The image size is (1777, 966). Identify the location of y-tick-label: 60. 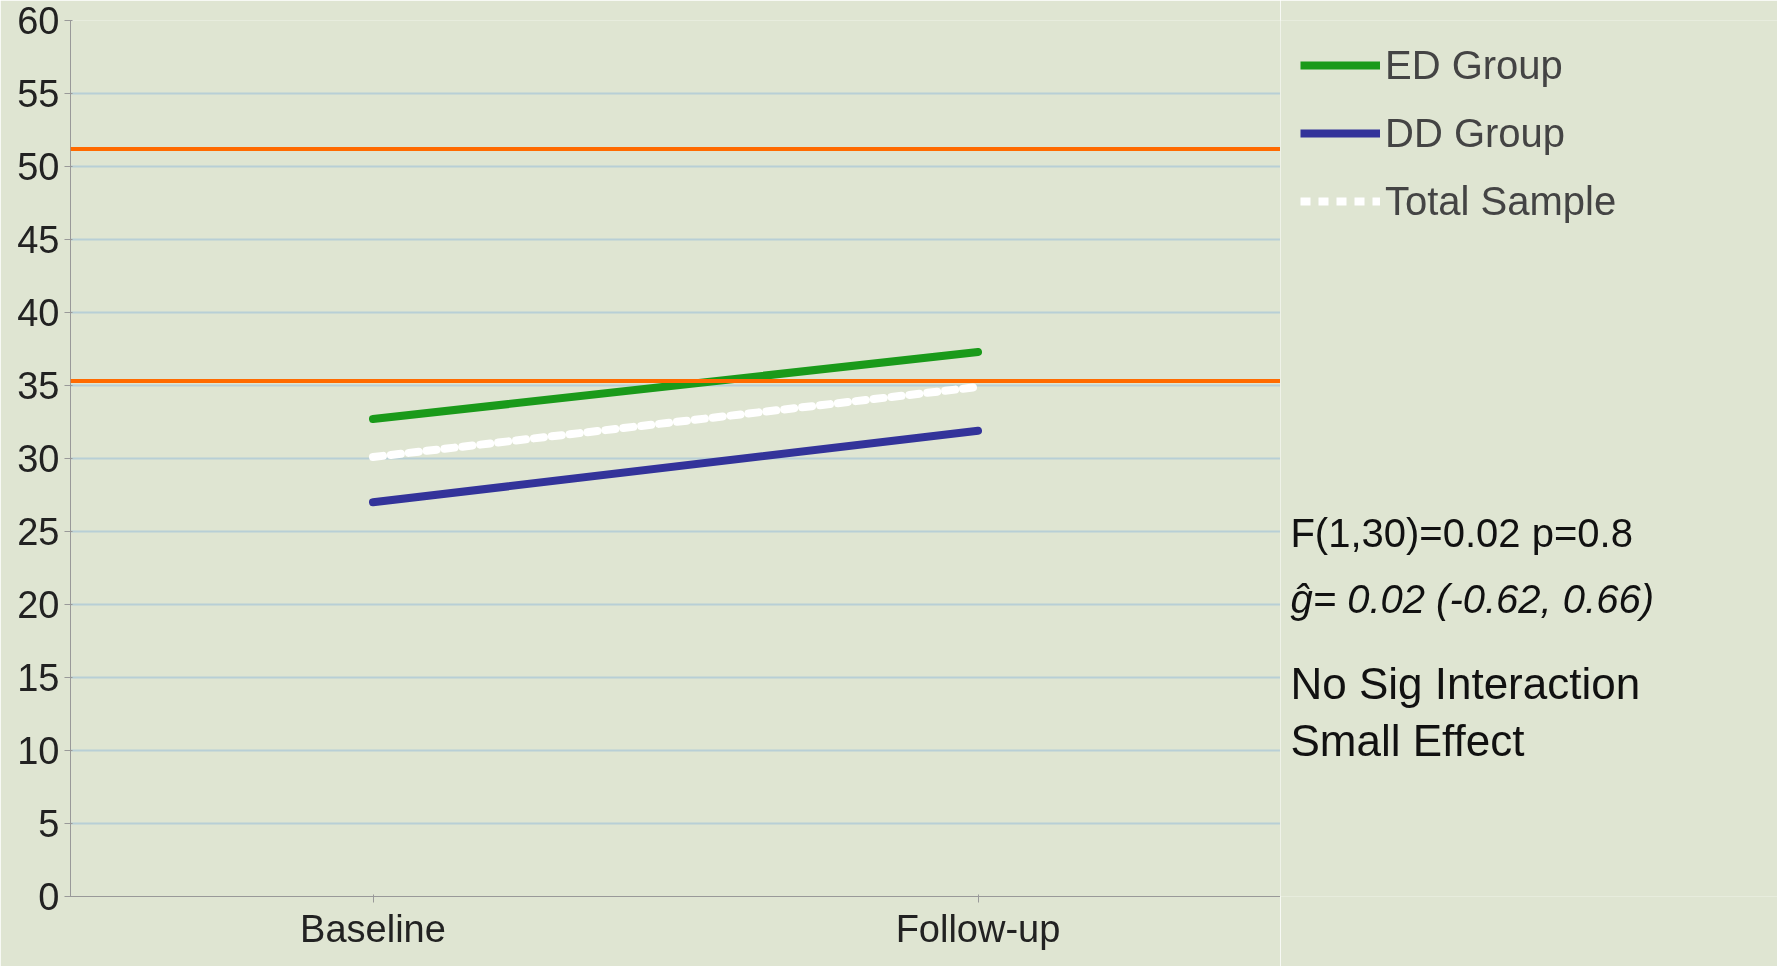
(38, 21).